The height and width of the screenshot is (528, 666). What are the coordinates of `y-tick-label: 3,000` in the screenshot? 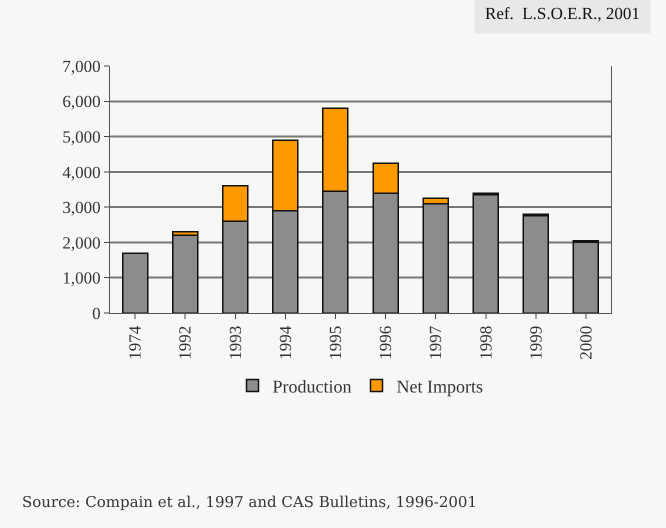 It's located at (81, 208).